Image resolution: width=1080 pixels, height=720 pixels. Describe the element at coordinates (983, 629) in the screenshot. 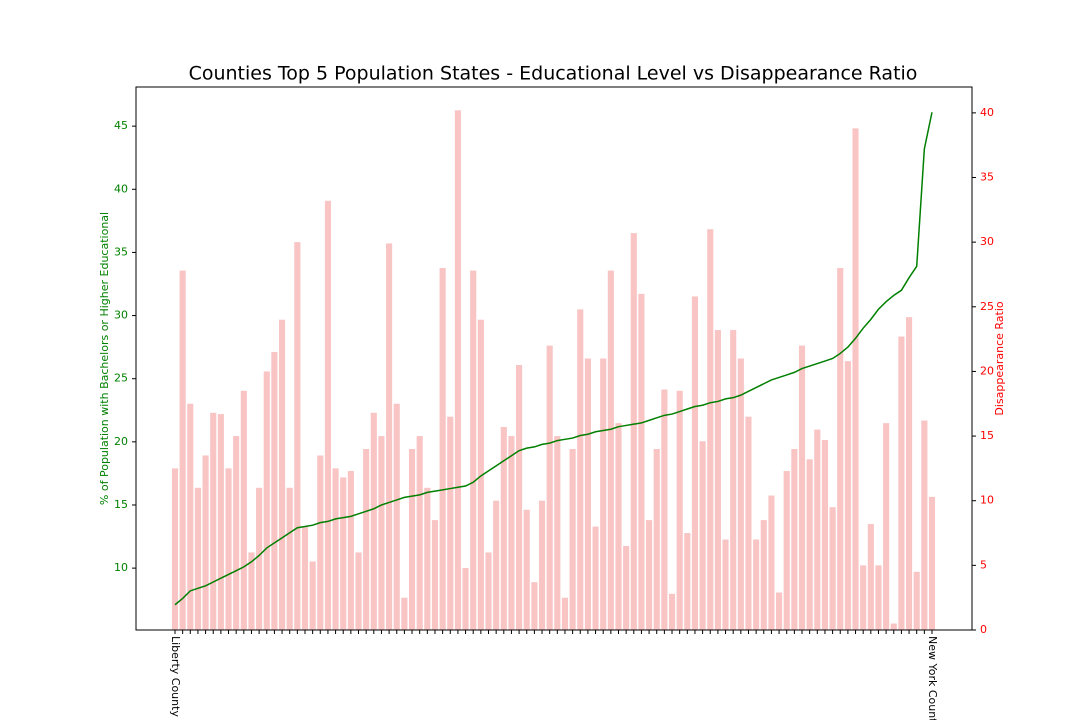

I see `y2-tick-label: 0` at that location.